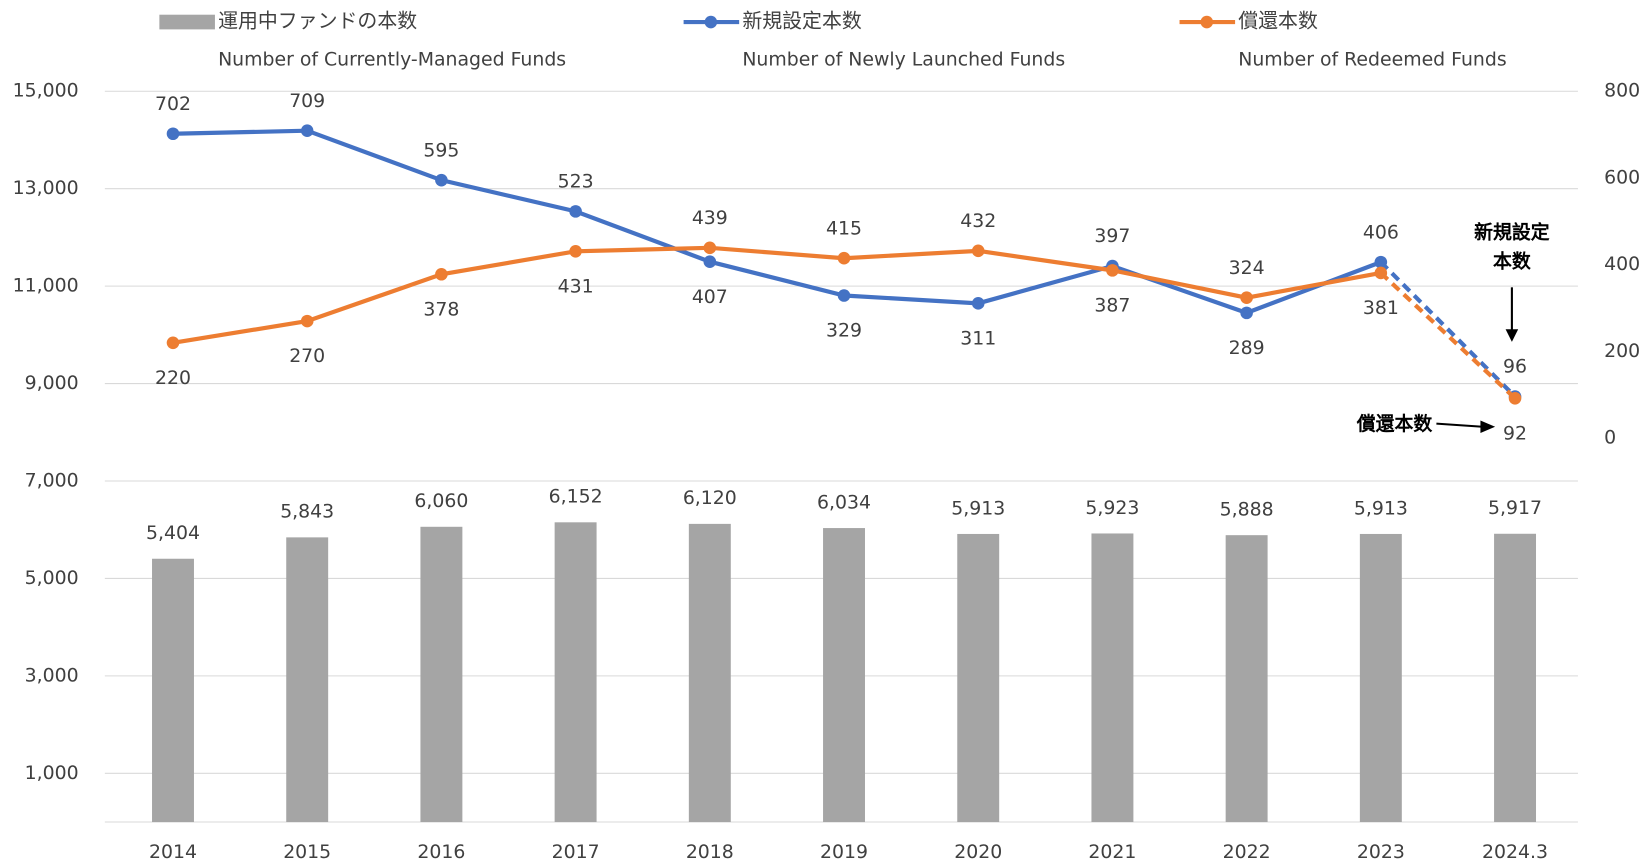  Describe the element at coordinates (978, 221) in the screenshot. I see `point-value-label: 432` at that location.